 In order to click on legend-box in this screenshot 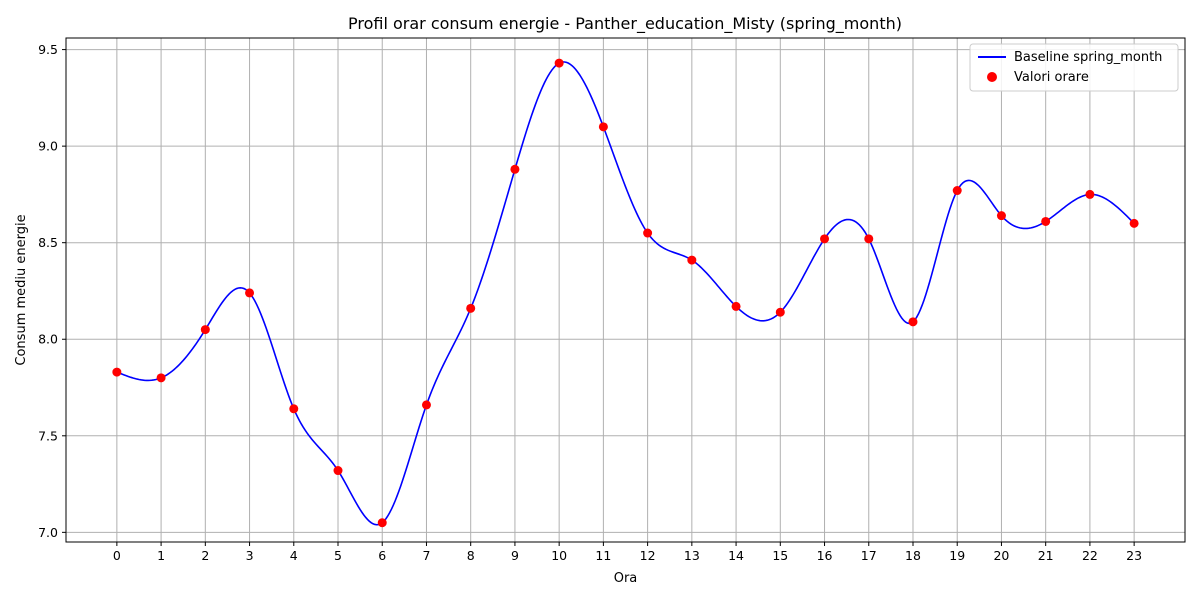, I will do `click(1074, 67)`.